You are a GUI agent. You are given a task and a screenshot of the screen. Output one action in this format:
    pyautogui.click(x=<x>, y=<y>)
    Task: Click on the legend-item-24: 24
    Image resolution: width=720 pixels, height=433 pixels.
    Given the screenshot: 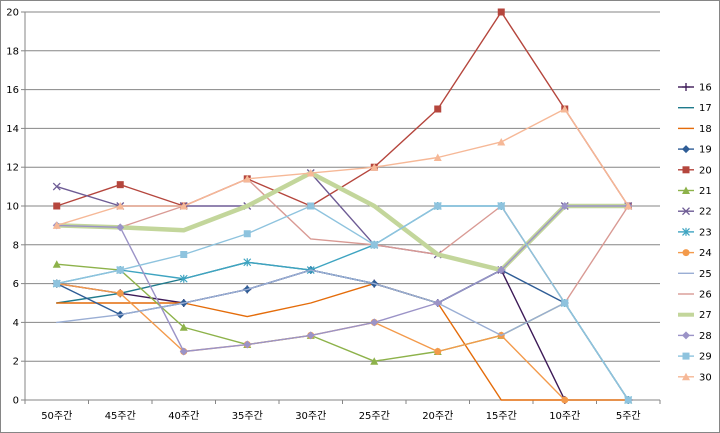 What is the action you would take?
    pyautogui.click(x=695, y=253)
    